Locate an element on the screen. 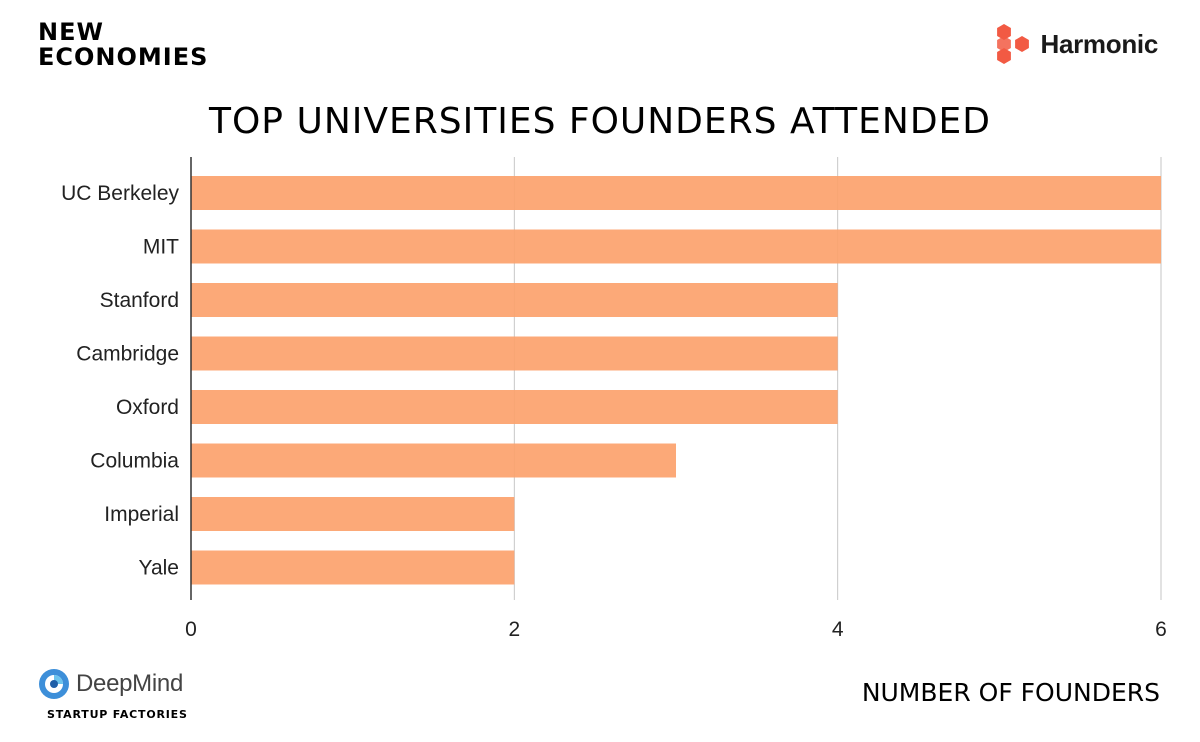 The height and width of the screenshot is (742, 1200). new-economies-line2: ECONOMIES is located at coordinates (123, 57).